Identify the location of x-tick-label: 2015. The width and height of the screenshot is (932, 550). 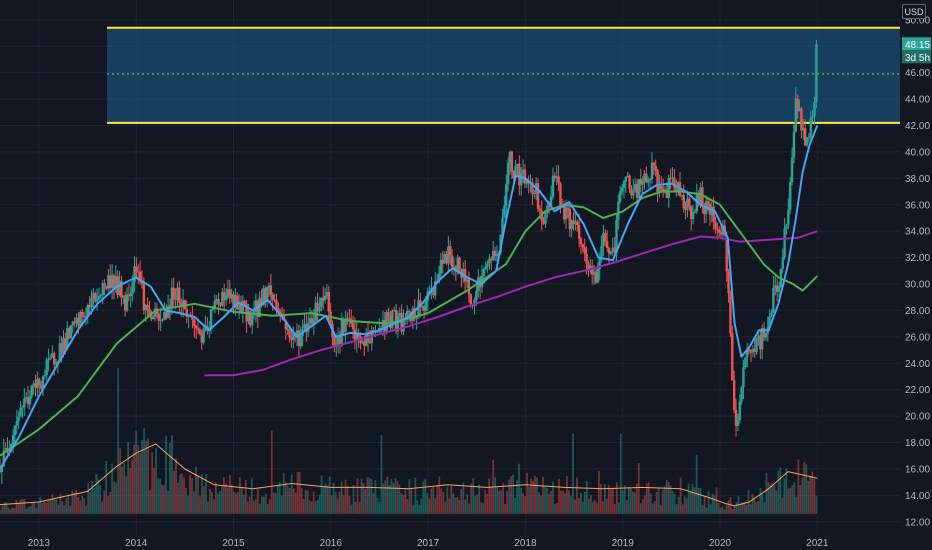
(233, 543).